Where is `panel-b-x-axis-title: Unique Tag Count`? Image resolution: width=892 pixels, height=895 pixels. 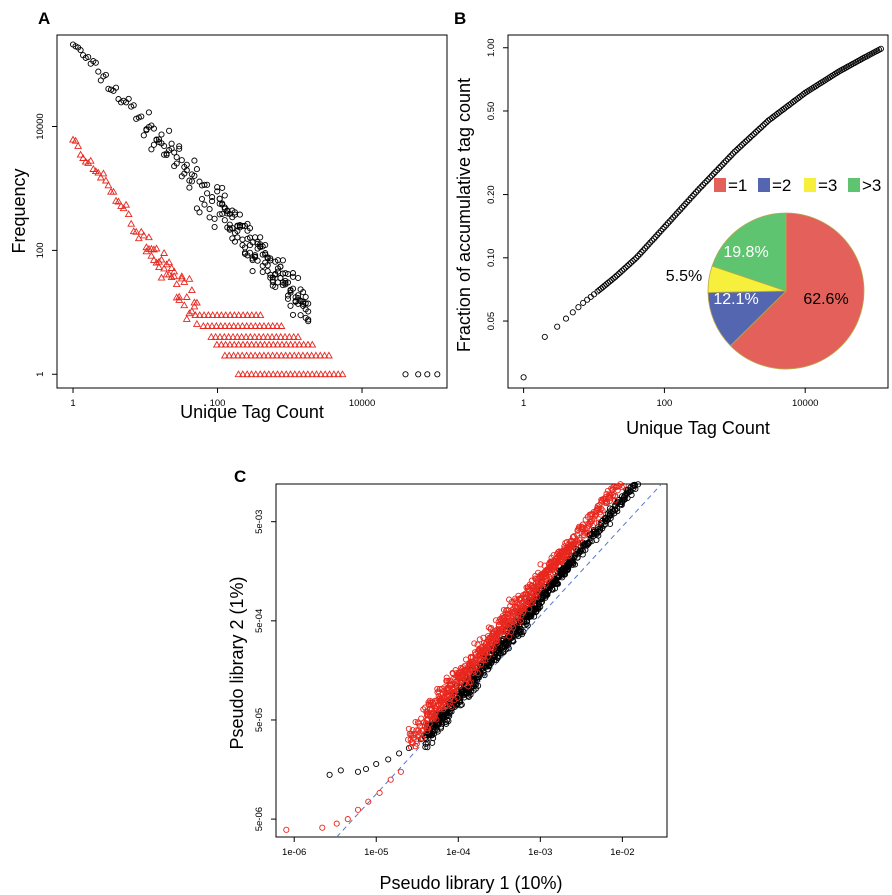 panel-b-x-axis-title: Unique Tag Count is located at coordinates (698, 428).